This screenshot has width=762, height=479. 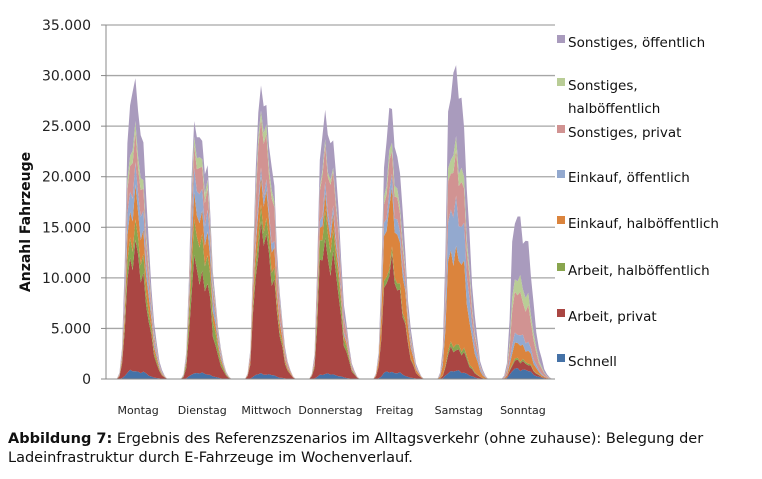 What do you see at coordinates (66, 279) in the screenshot?
I see `y-tick-label: 10.000` at bounding box center [66, 279].